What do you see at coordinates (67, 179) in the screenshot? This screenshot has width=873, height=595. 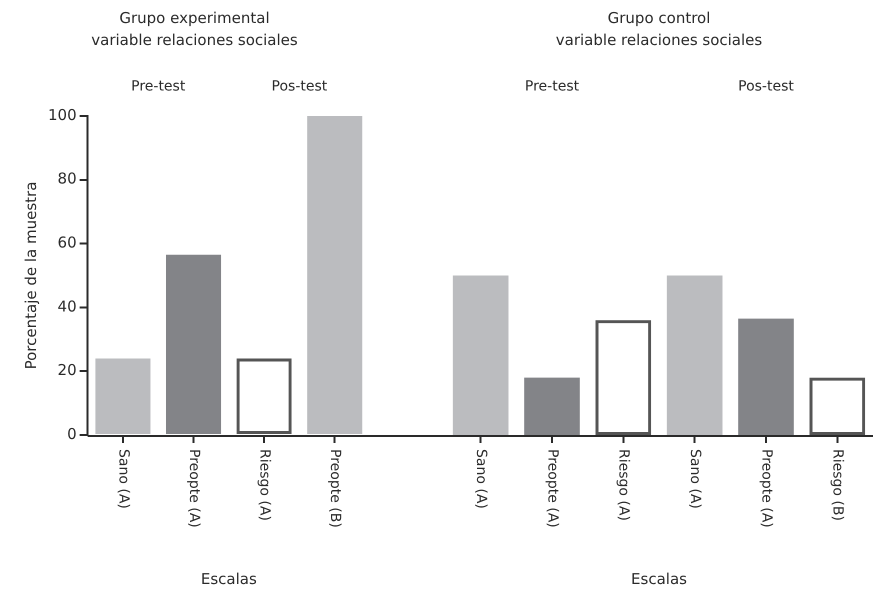 I see `y-tick-label: 80` at bounding box center [67, 179].